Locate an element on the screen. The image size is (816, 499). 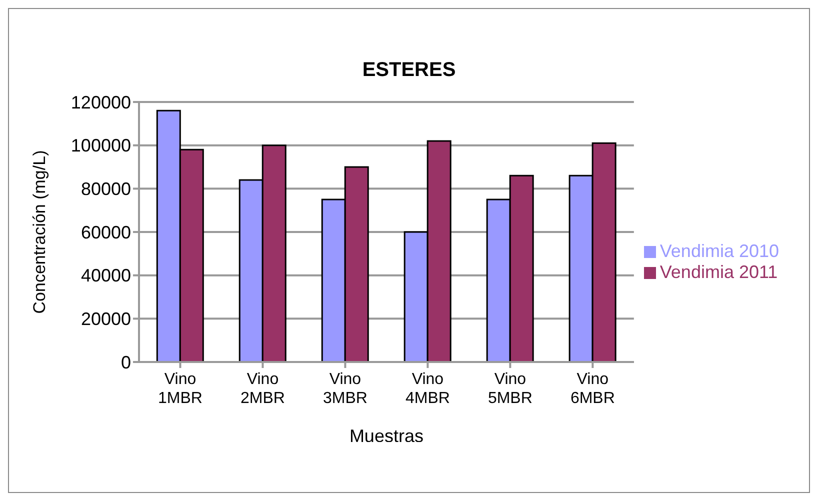
x-tick-label: Vino 6MBR is located at coordinates (592, 389).